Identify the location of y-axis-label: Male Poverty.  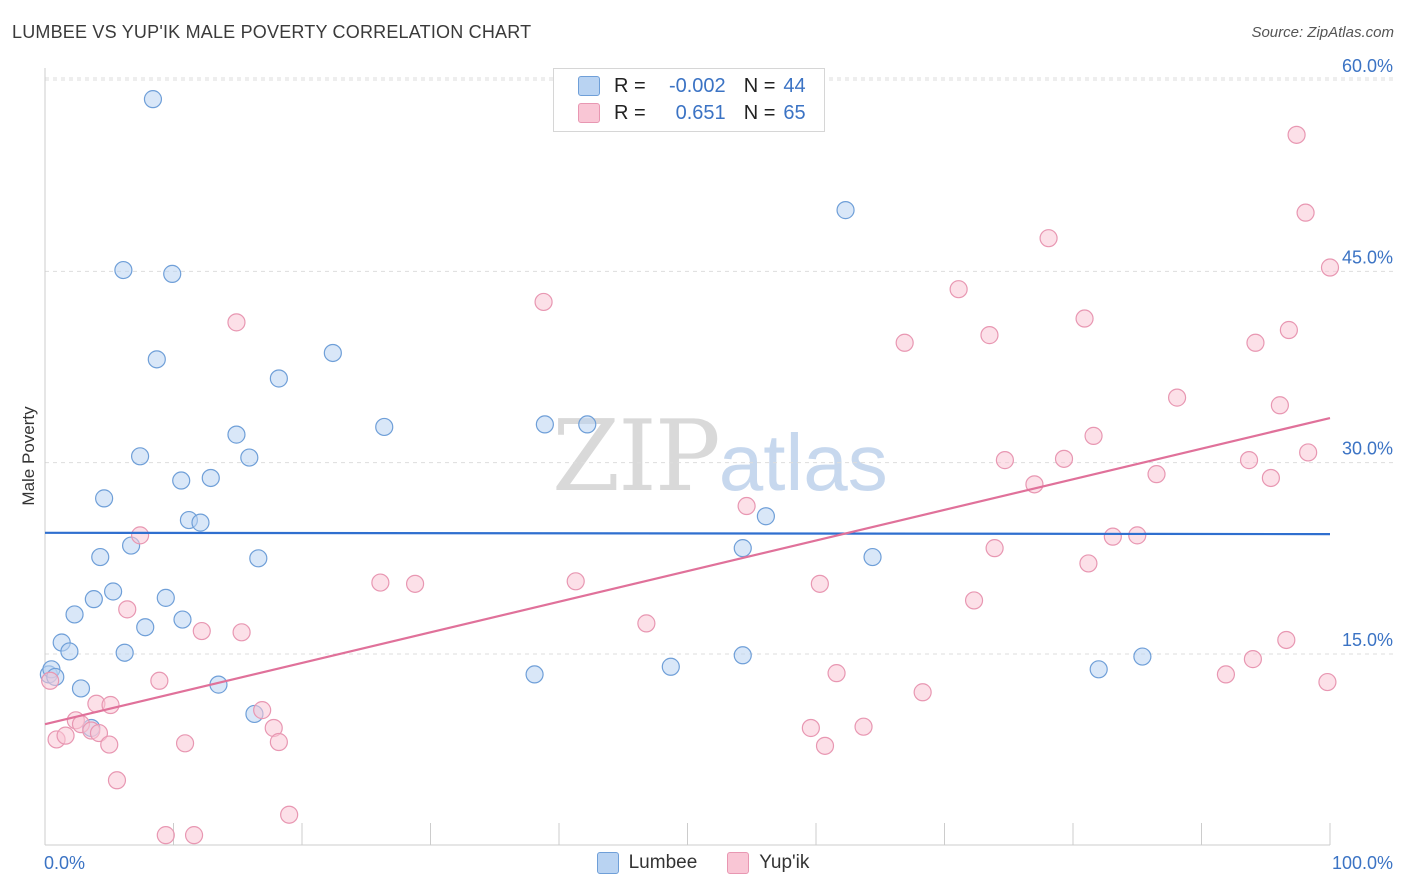
(28, 456).